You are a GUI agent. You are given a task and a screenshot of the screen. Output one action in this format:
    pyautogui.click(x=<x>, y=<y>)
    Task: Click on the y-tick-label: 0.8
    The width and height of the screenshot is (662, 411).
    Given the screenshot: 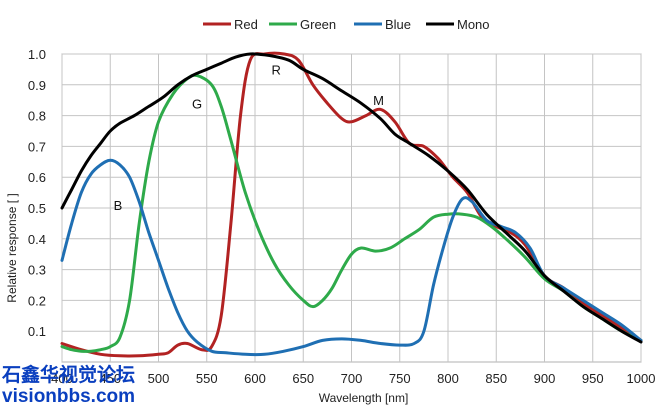 What is the action you would take?
    pyautogui.click(x=37, y=116)
    